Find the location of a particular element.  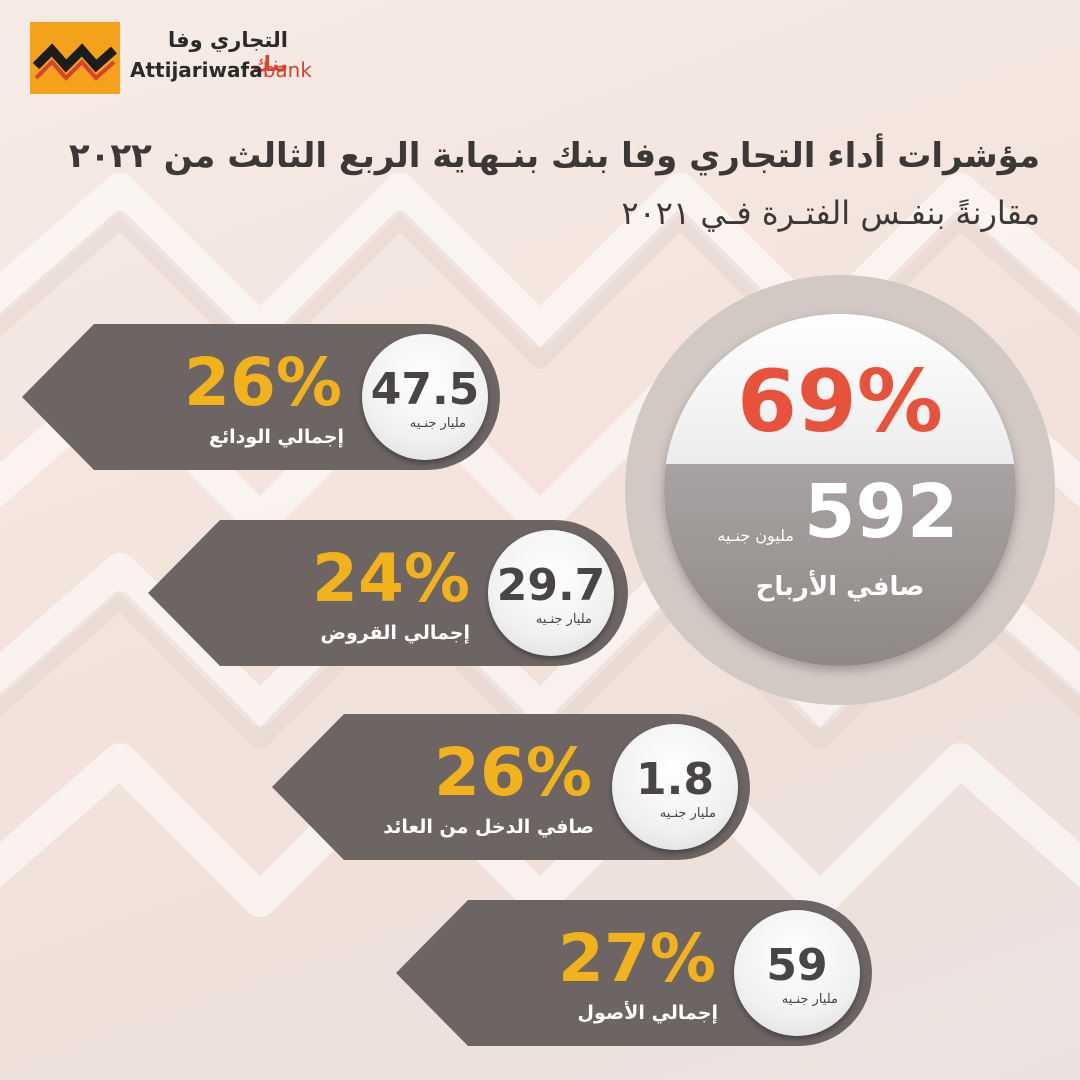

highlight-top-half is located at coordinates (840, 389).